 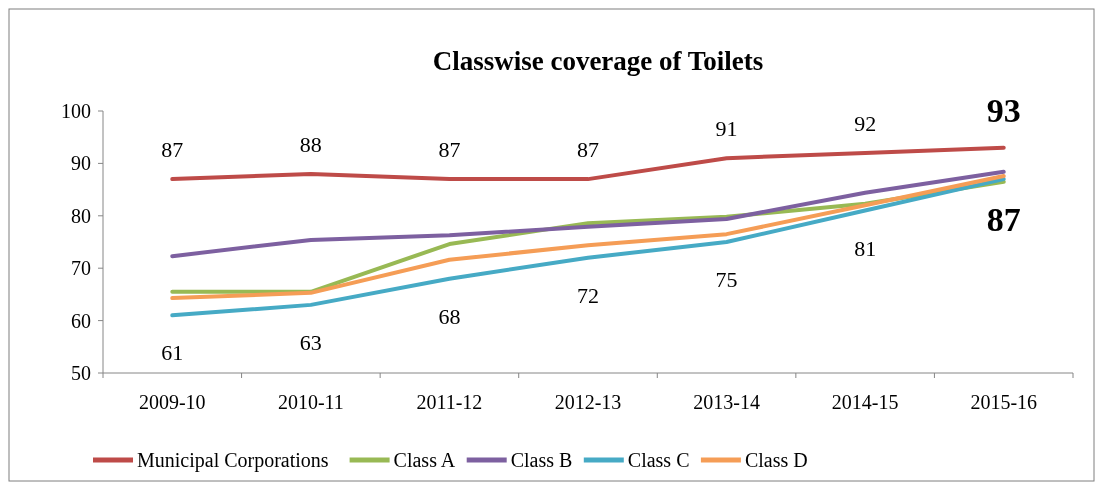 What do you see at coordinates (541, 460) in the screenshot?
I see `legend-label: Class B` at bounding box center [541, 460].